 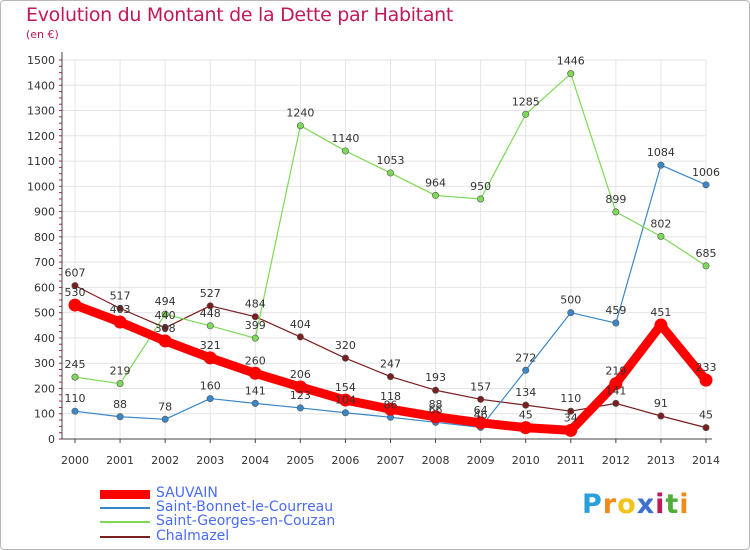 What do you see at coordinates (684, 504) in the screenshot?
I see `logo-letter: i` at bounding box center [684, 504].